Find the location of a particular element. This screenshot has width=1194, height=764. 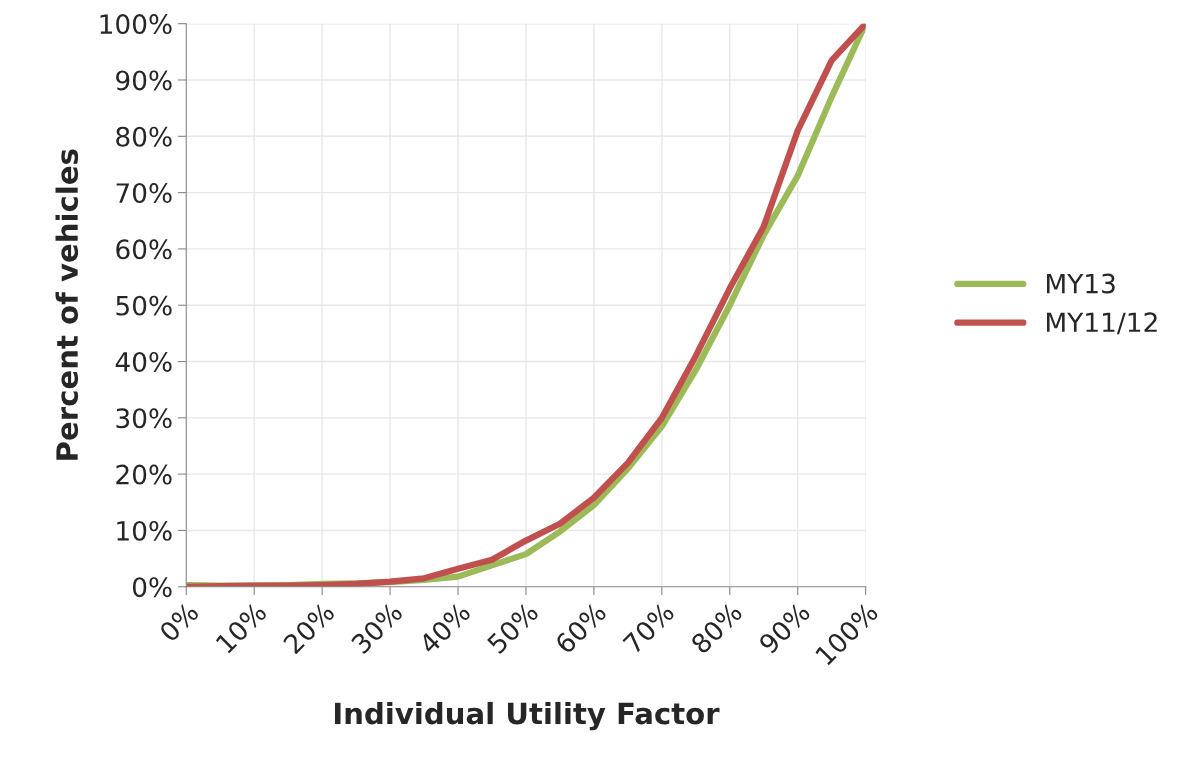

y-tick-label: 30% is located at coordinates (144, 418).